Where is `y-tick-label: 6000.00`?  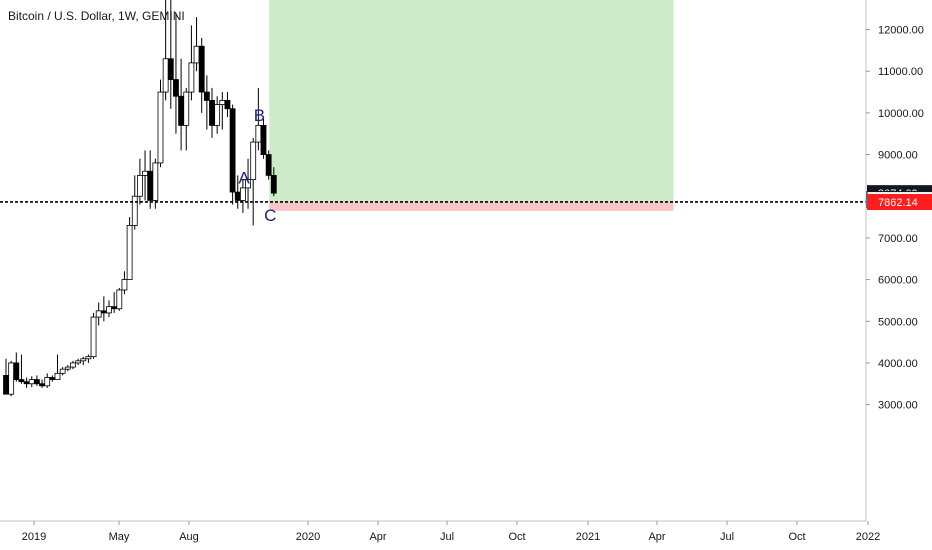 y-tick-label: 6000.00 is located at coordinates (898, 281).